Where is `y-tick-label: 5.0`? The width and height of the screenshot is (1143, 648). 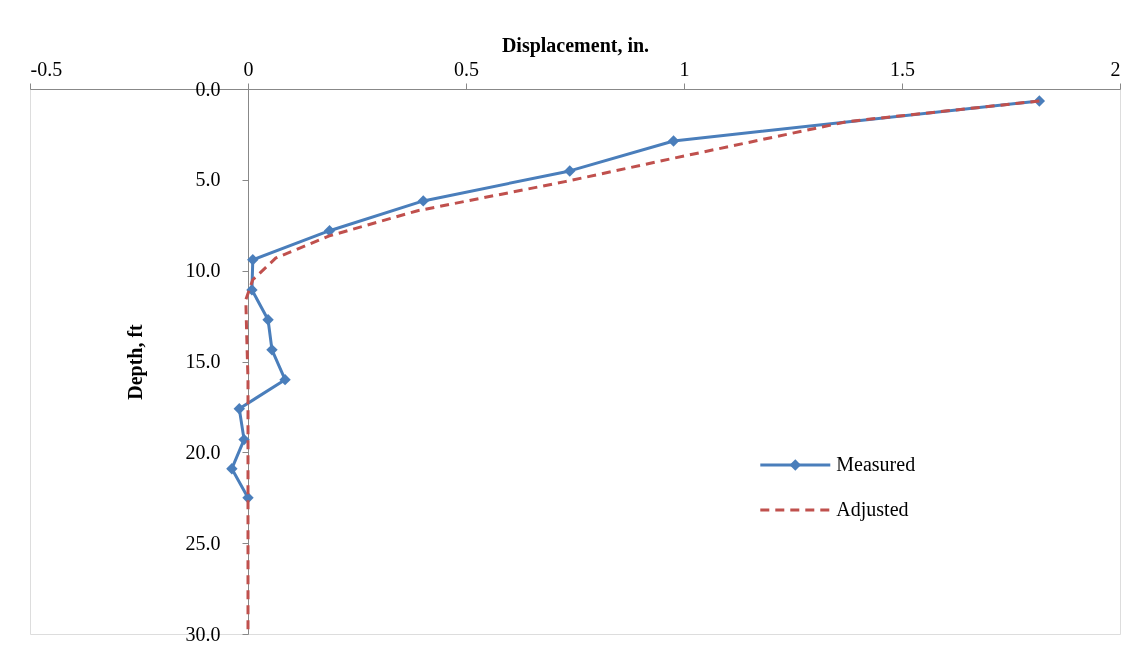 y-tick-label: 5.0 is located at coordinates (208, 179).